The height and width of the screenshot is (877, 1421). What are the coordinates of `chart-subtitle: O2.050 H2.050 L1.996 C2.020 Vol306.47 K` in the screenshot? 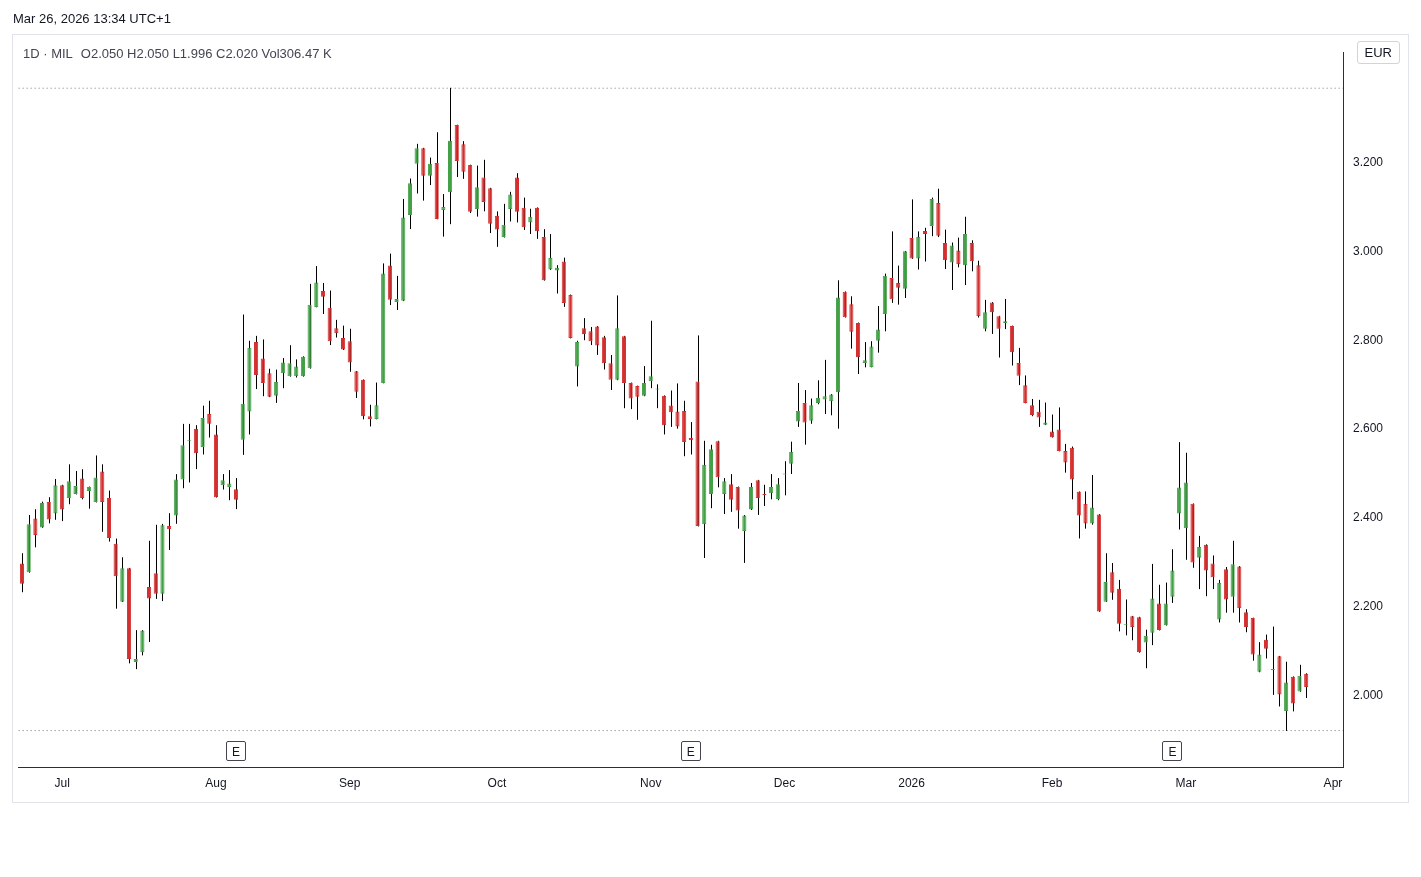 It's located at (206, 53).